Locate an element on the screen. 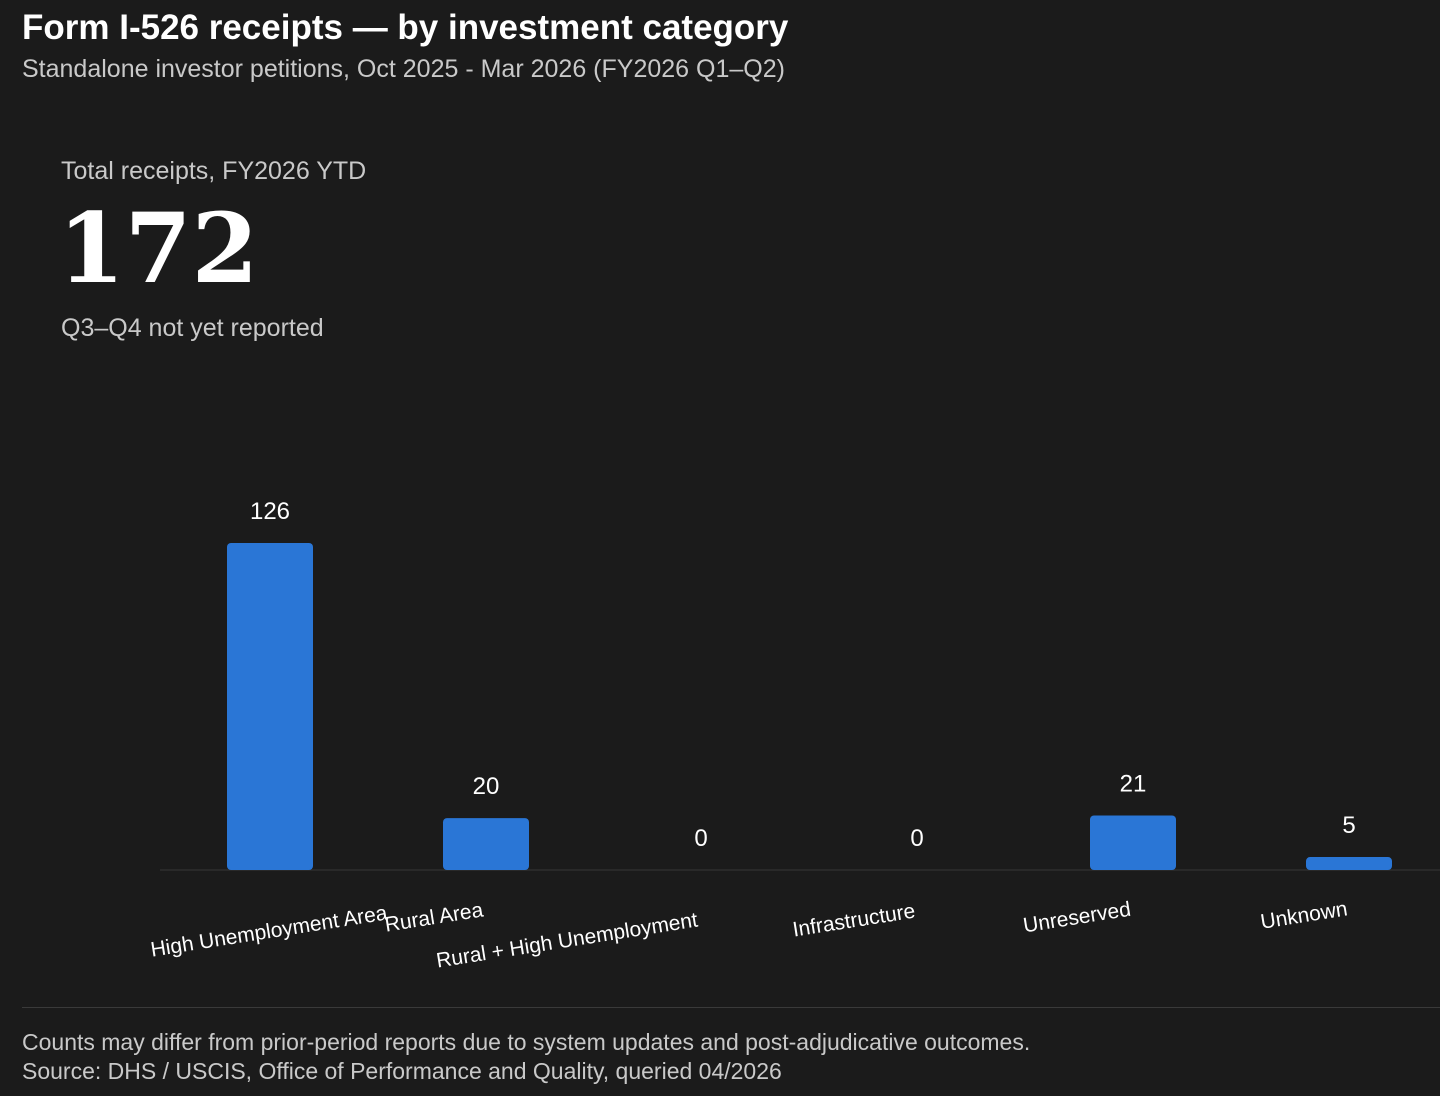  x-tick-label: Rural Area is located at coordinates (434, 917).